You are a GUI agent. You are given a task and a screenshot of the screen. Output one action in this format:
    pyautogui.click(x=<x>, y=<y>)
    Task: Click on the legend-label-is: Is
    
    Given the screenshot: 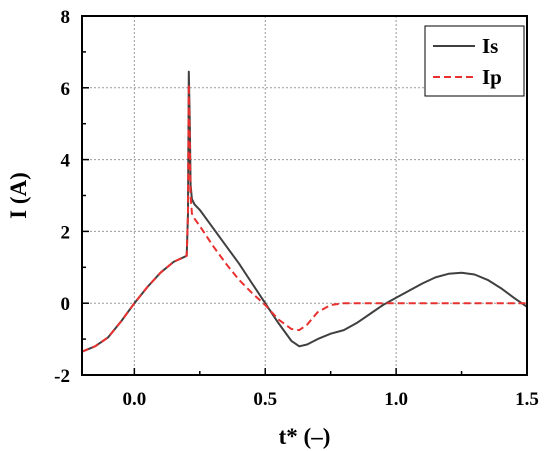 What is the action you would take?
    pyautogui.click(x=490, y=46)
    